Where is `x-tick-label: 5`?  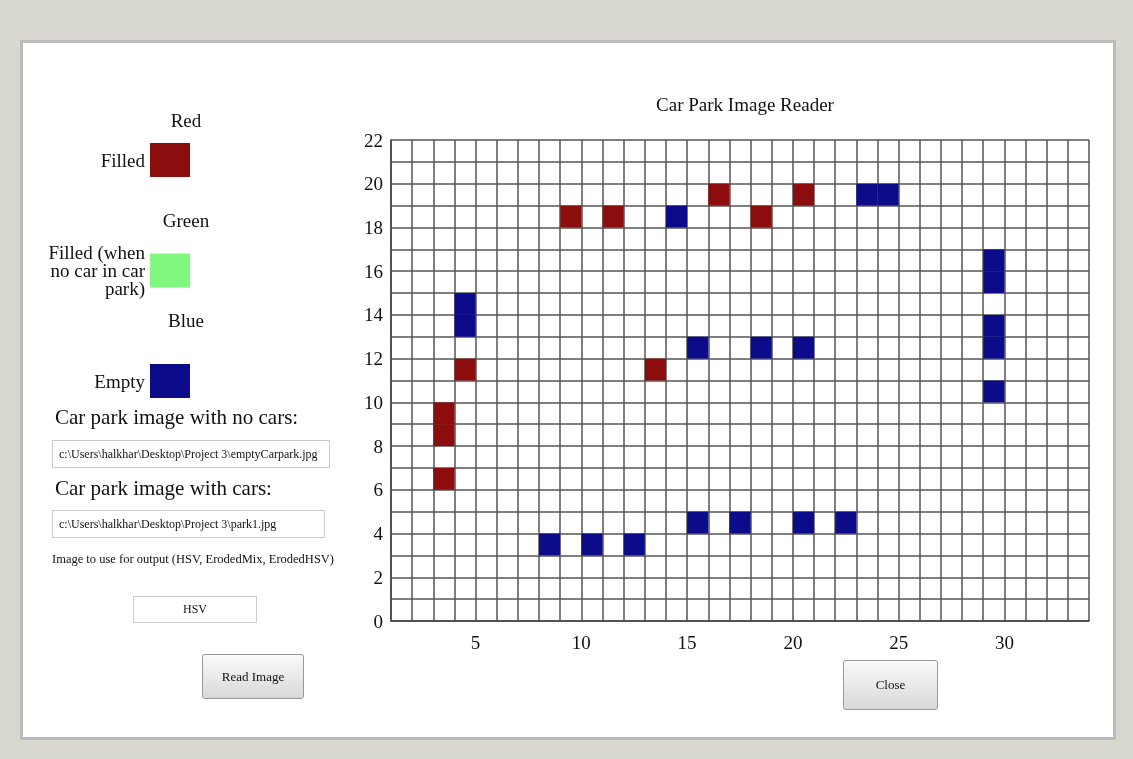
x-tick-label: 5 is located at coordinates (475, 642).